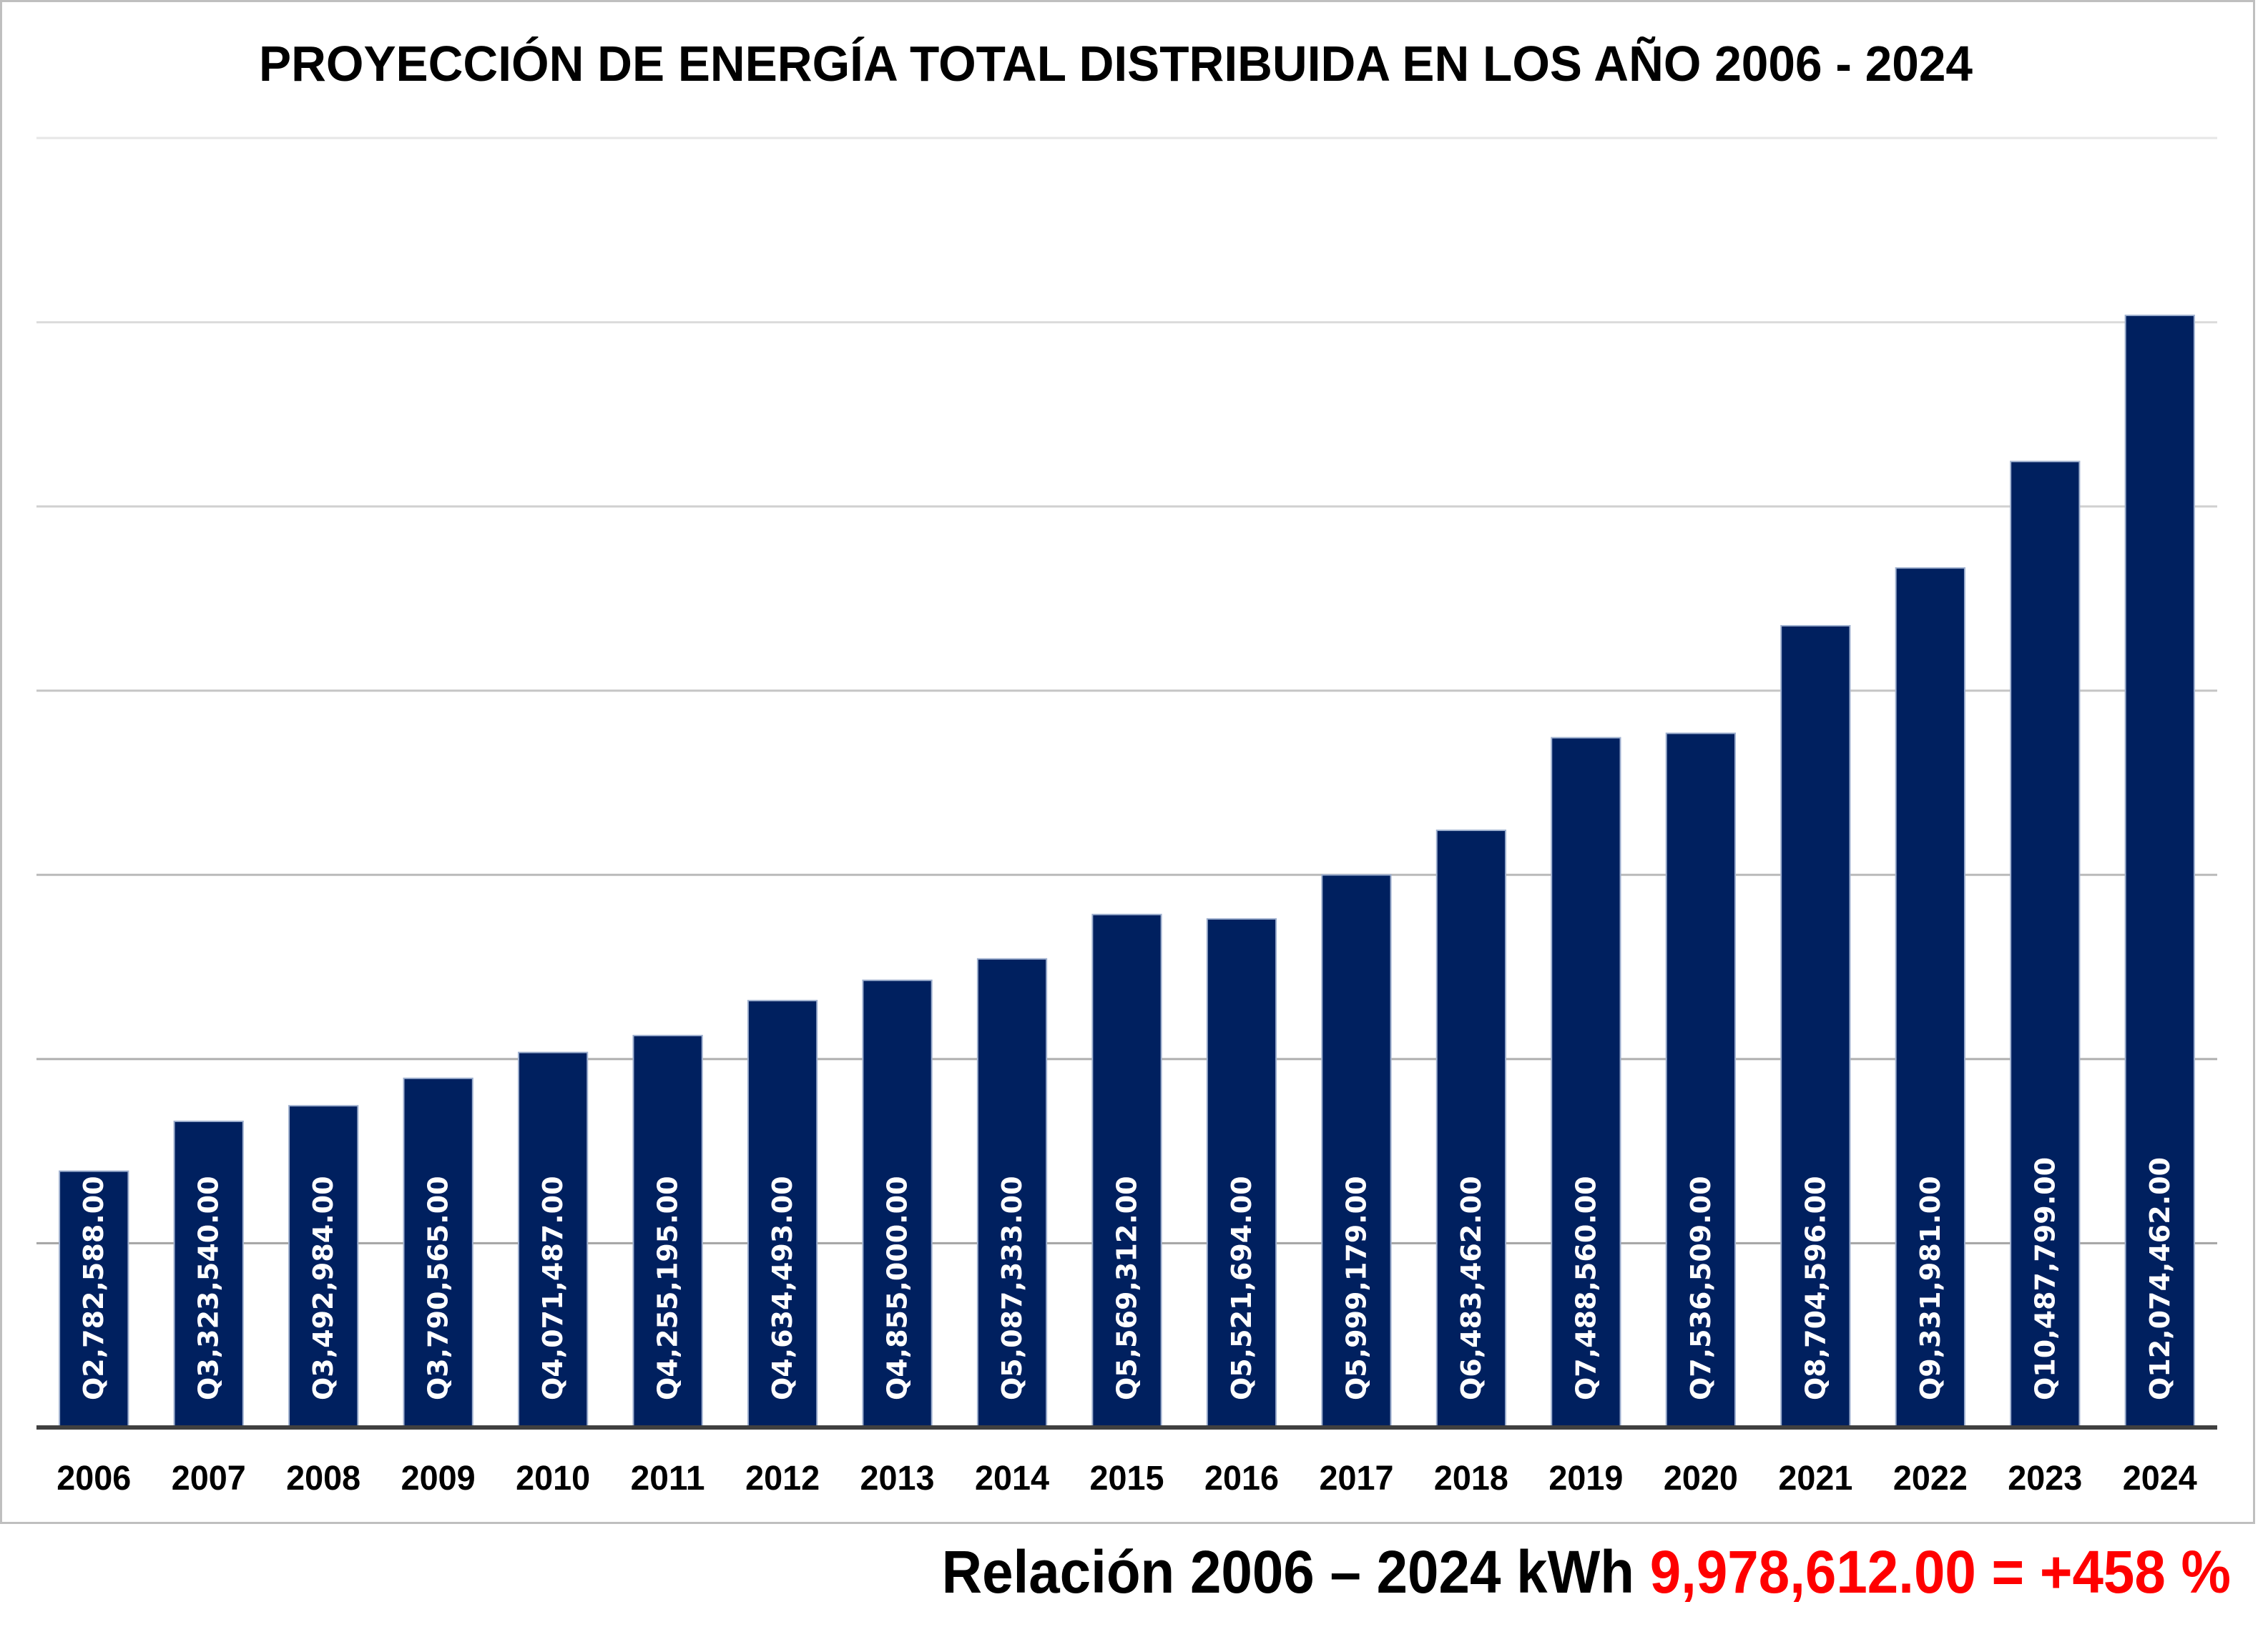 This screenshot has height=1642, width=2268. What do you see at coordinates (1126, 1170) in the screenshot?
I see `bar-2015` at bounding box center [1126, 1170].